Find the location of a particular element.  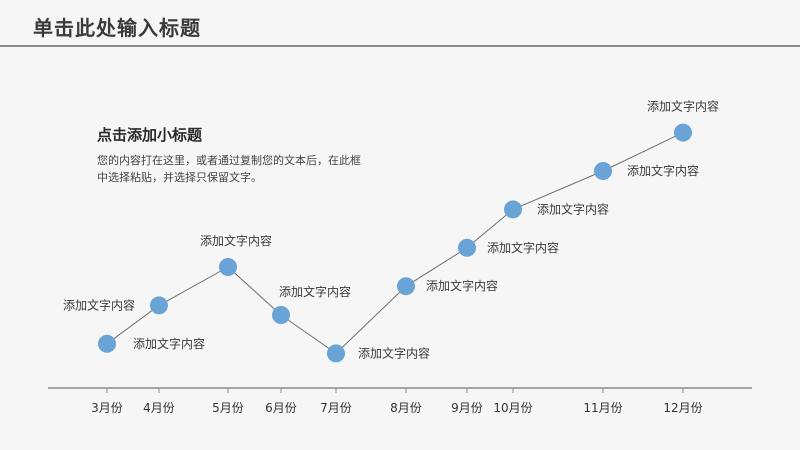

x-tick-label: 4月份 is located at coordinates (159, 408).